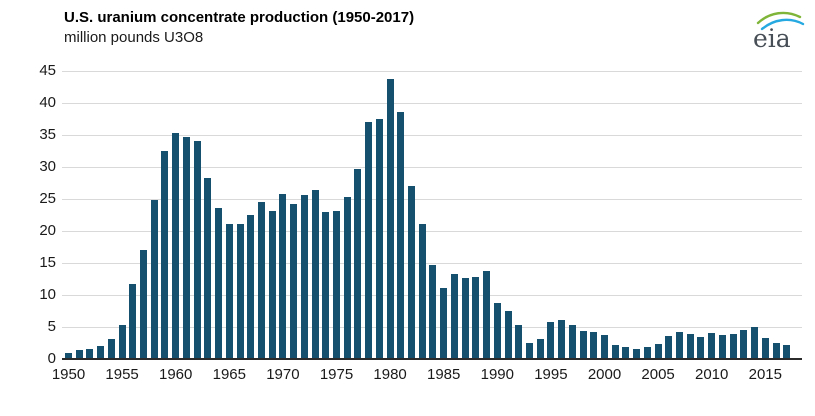  Describe the element at coordinates (219, 283) in the screenshot. I see `bar-1964` at that location.